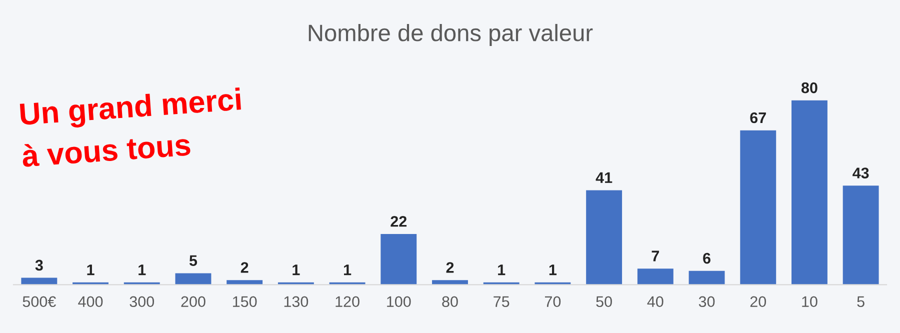 This screenshot has width=900, height=333. What do you see at coordinates (399, 302) in the screenshot?
I see `x-tick-label: 100` at bounding box center [399, 302].